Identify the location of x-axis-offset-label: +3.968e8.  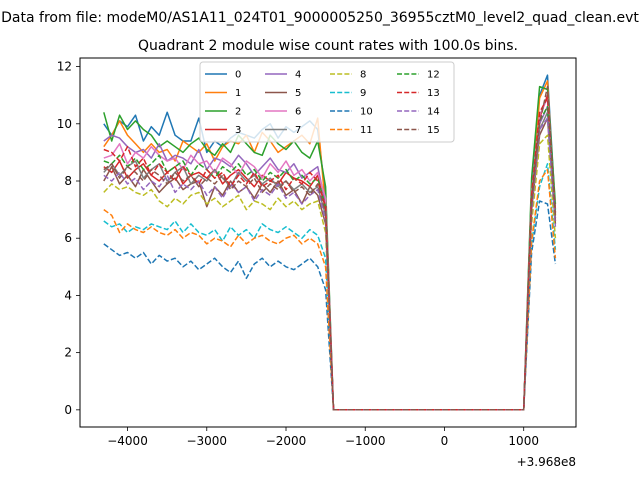
(546, 462).